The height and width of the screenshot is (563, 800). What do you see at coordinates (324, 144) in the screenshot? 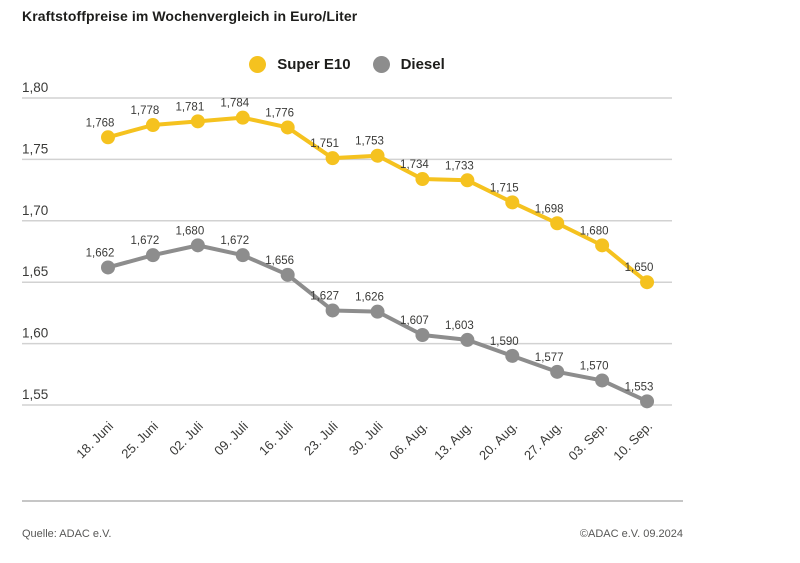
I see `super-e10-data-point-label: 1,751` at bounding box center [324, 144].